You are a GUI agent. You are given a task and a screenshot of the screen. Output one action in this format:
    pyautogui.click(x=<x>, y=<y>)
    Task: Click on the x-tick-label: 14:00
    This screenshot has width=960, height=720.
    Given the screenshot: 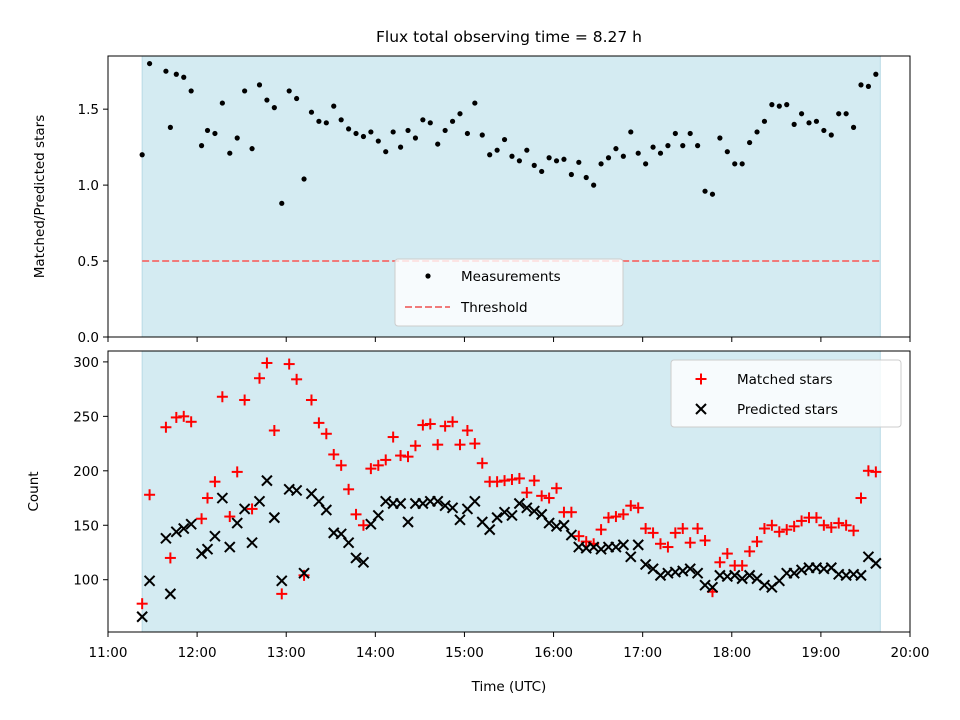 What is the action you would take?
    pyautogui.click(x=375, y=653)
    